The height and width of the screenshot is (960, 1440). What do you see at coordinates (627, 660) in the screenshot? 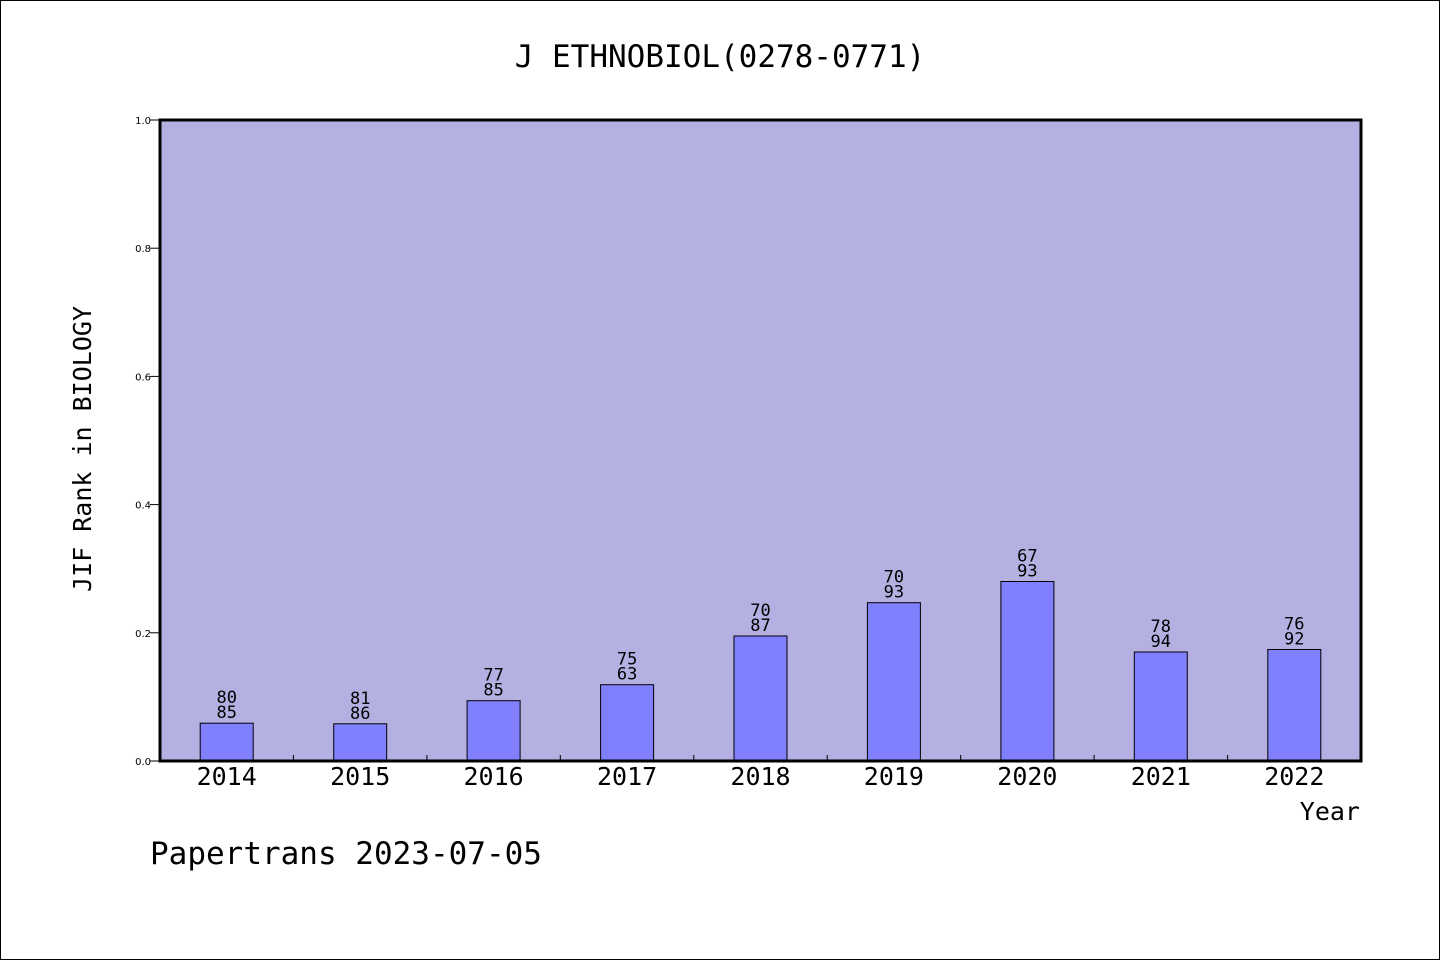
I see `bar-rank-label-2017: 75` at bounding box center [627, 660].